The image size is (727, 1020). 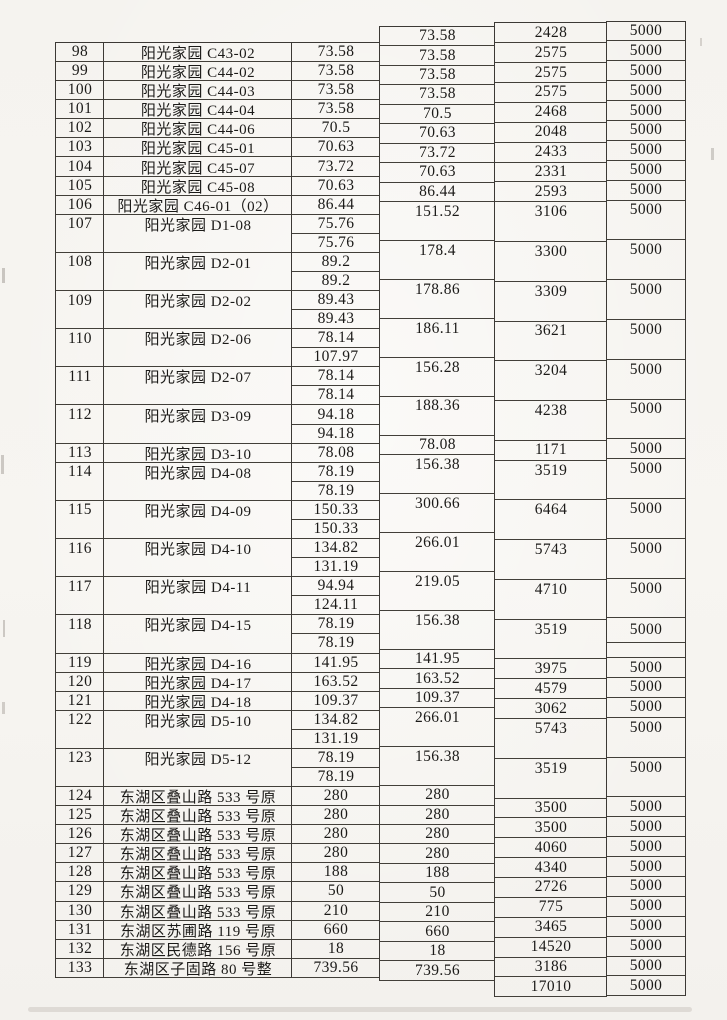 I want to click on row-number-cell: 103, so click(x=80, y=148).